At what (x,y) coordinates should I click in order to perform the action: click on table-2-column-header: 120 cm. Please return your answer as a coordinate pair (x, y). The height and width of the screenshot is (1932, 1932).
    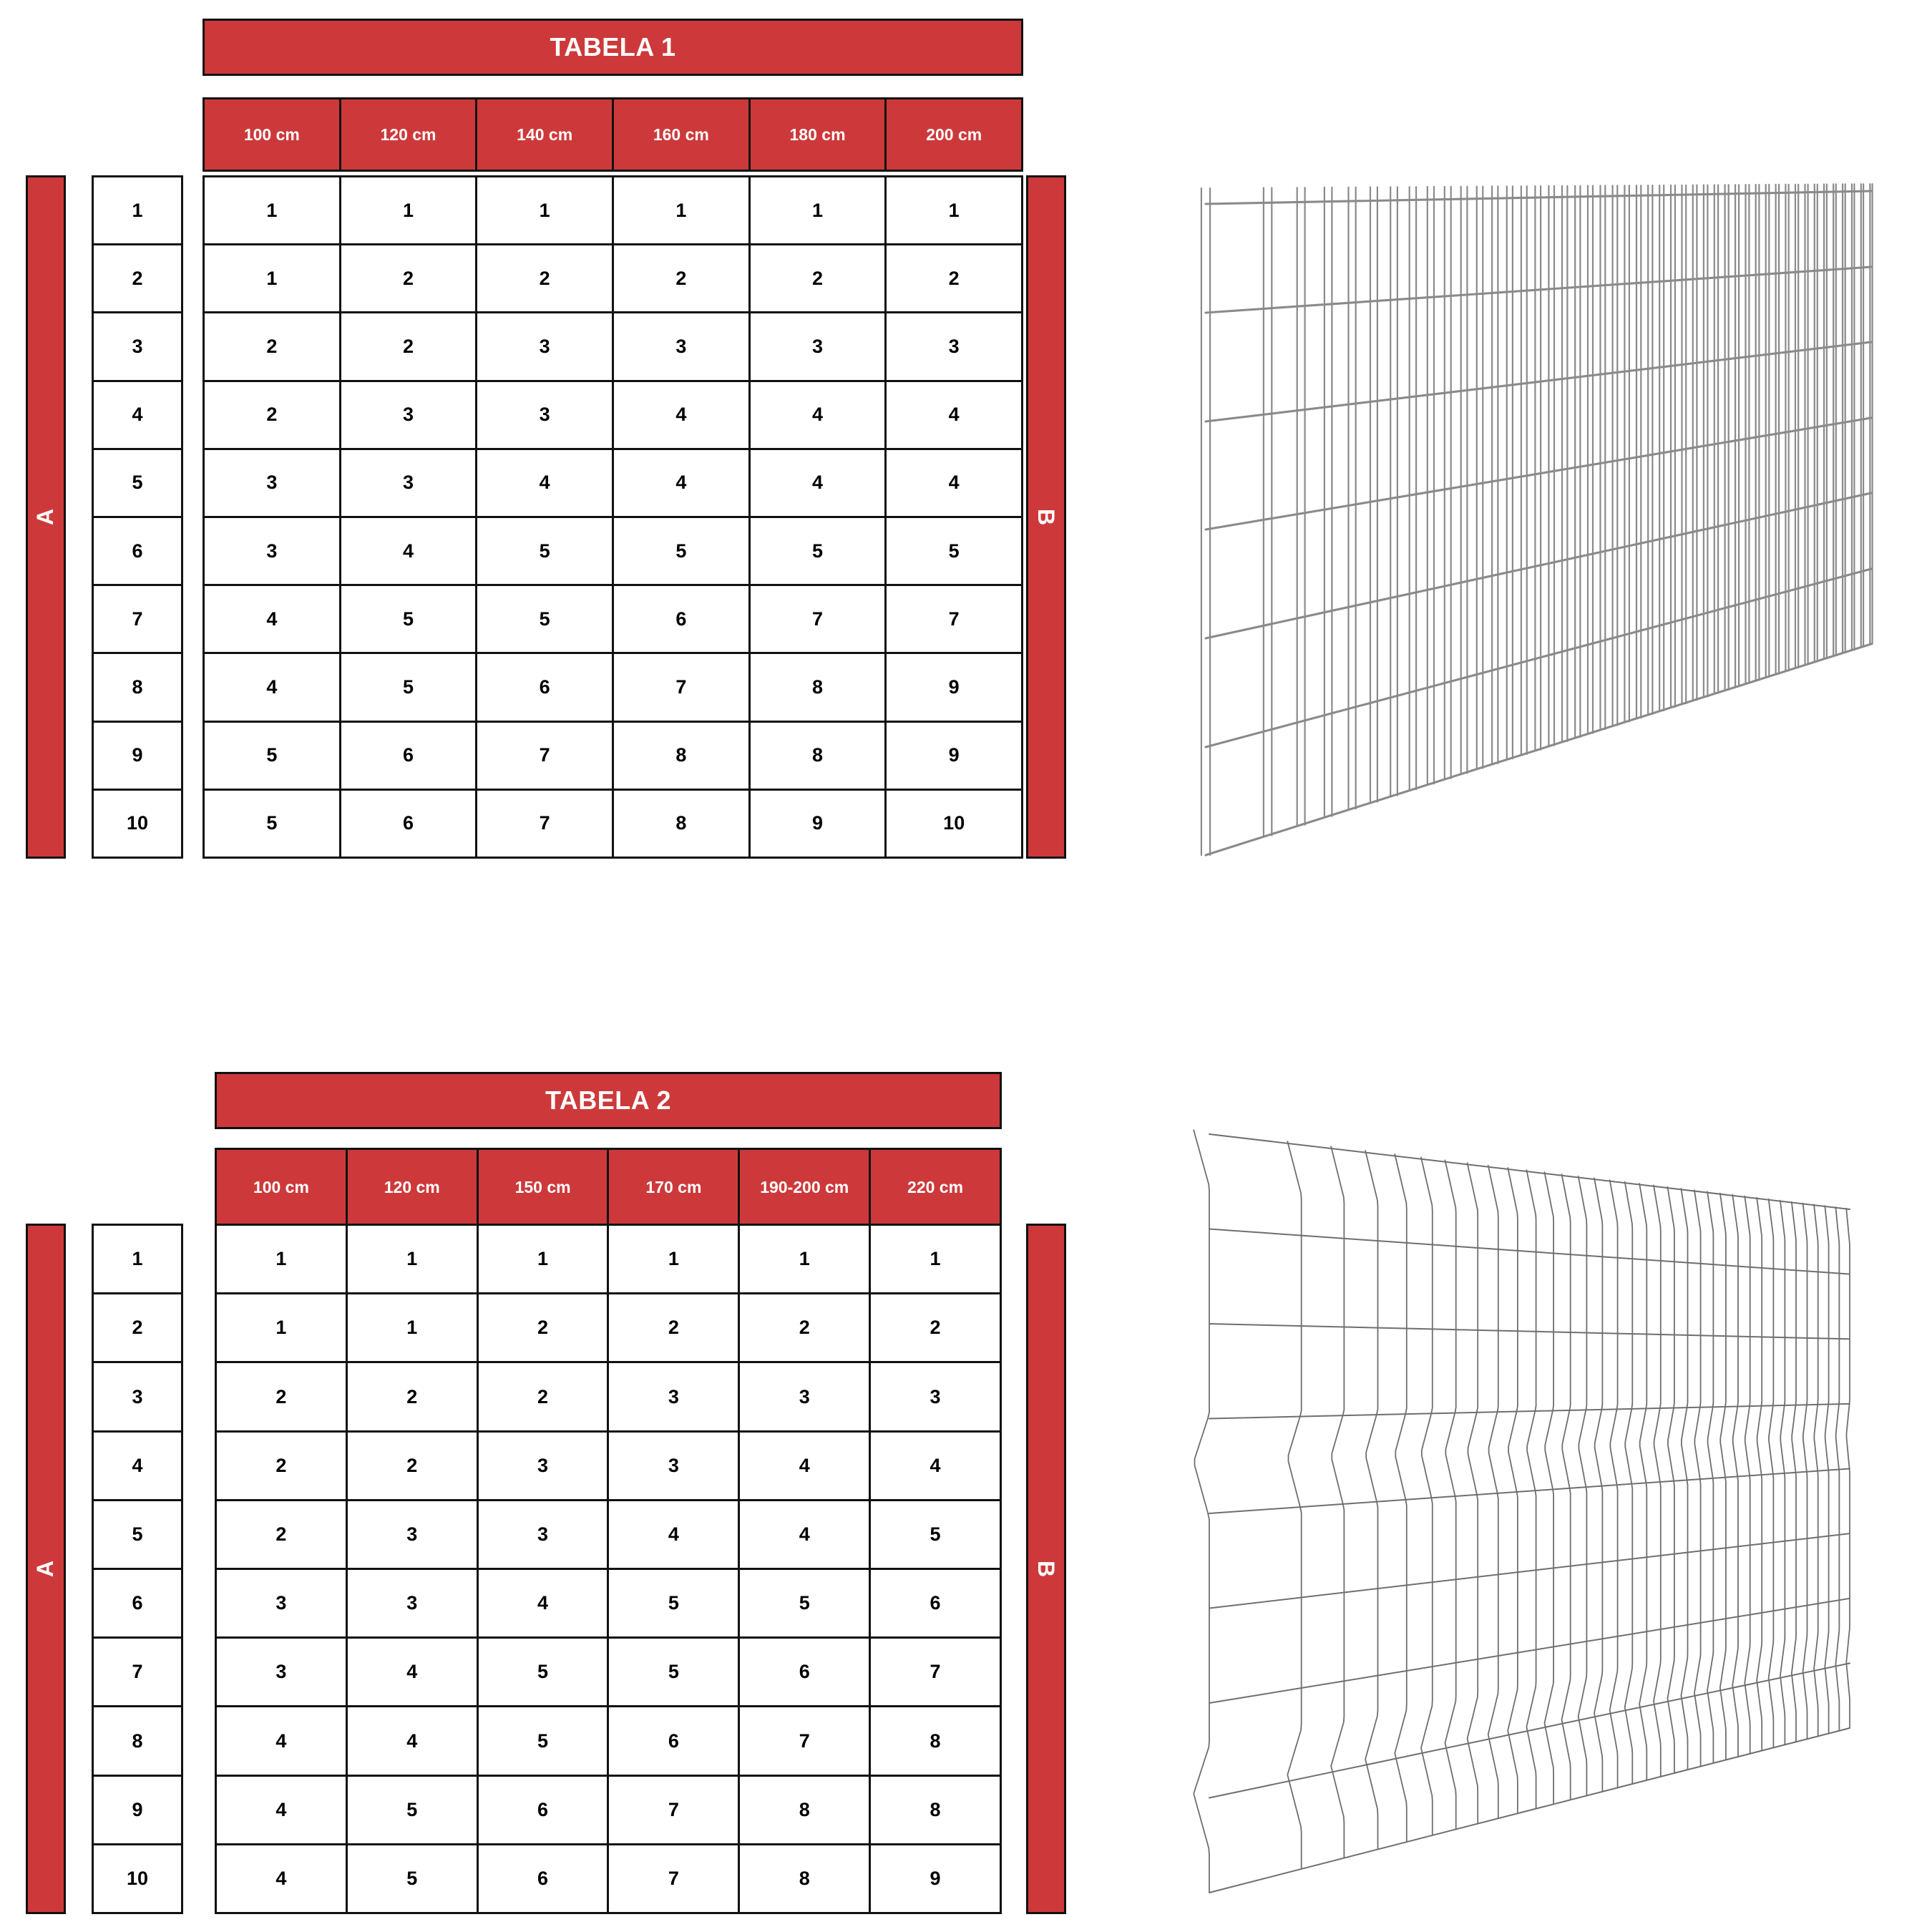
    Looking at the image, I should click on (412, 1187).